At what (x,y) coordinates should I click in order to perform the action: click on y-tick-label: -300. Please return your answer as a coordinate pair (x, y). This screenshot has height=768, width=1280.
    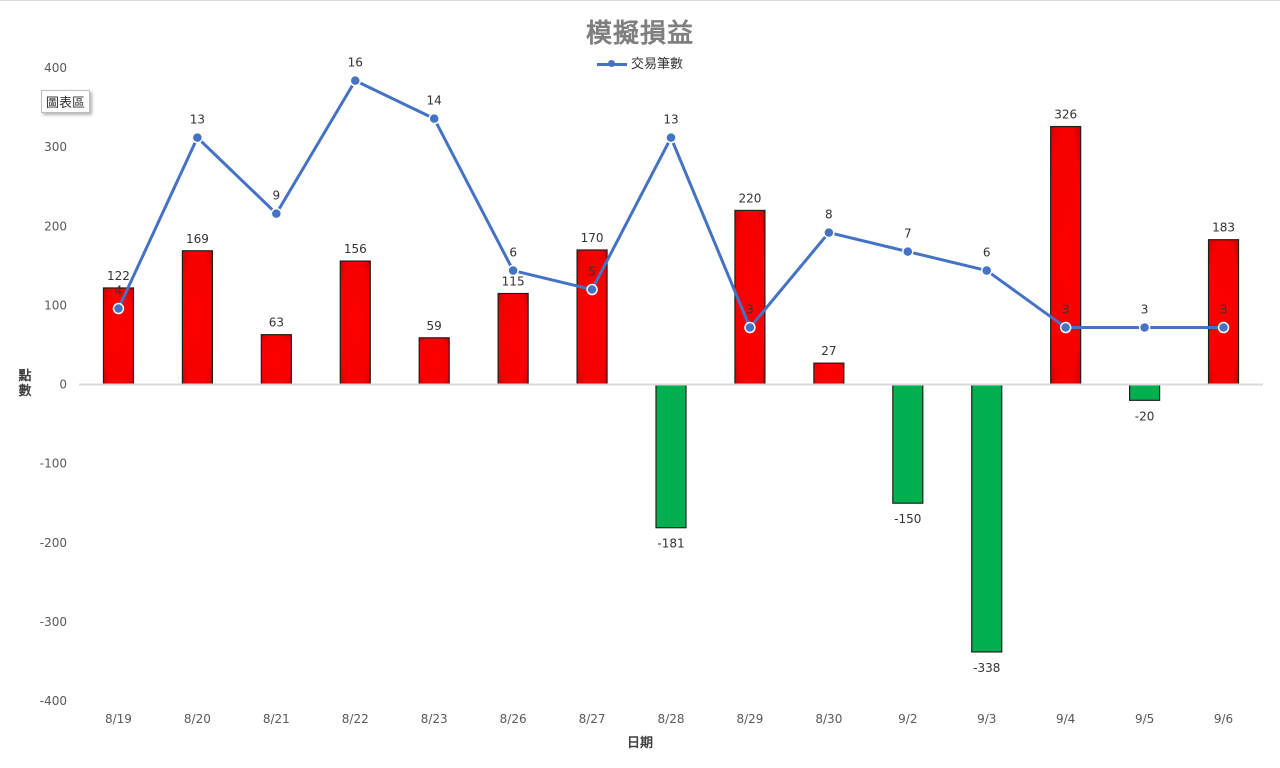
    Looking at the image, I should click on (53, 622).